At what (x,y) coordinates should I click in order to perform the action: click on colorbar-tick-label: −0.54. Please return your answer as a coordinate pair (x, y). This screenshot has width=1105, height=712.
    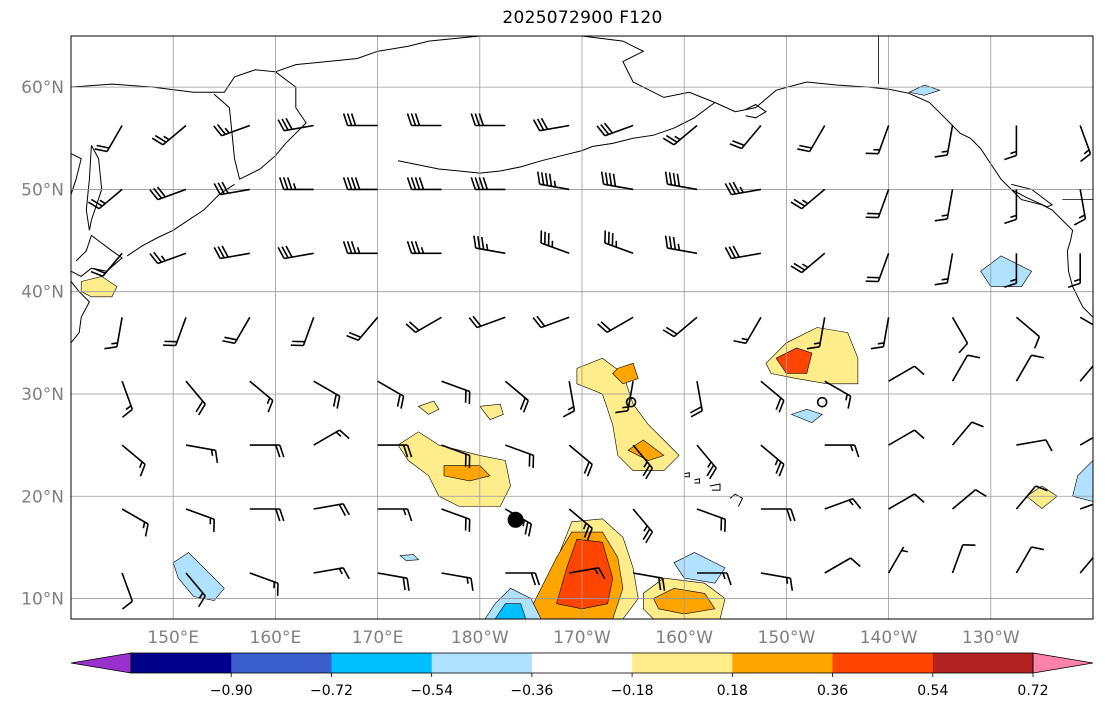
    Looking at the image, I should click on (431, 691).